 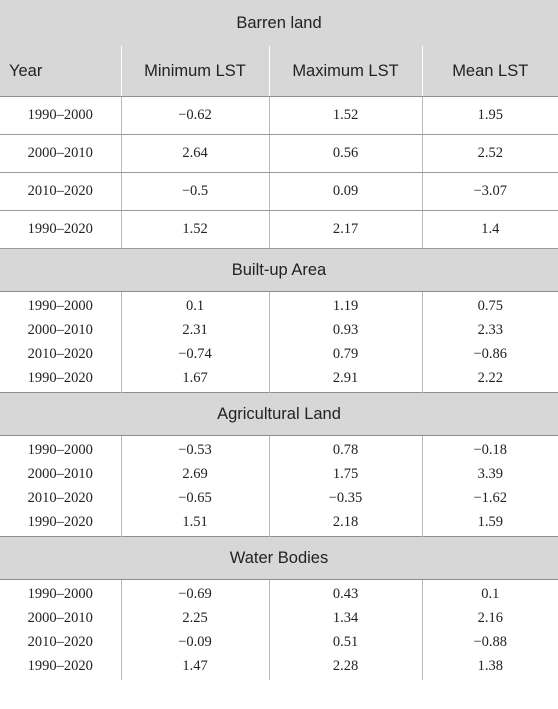 What do you see at coordinates (345, 191) in the screenshot?
I see `cell-maximum-lst: 0.09` at bounding box center [345, 191].